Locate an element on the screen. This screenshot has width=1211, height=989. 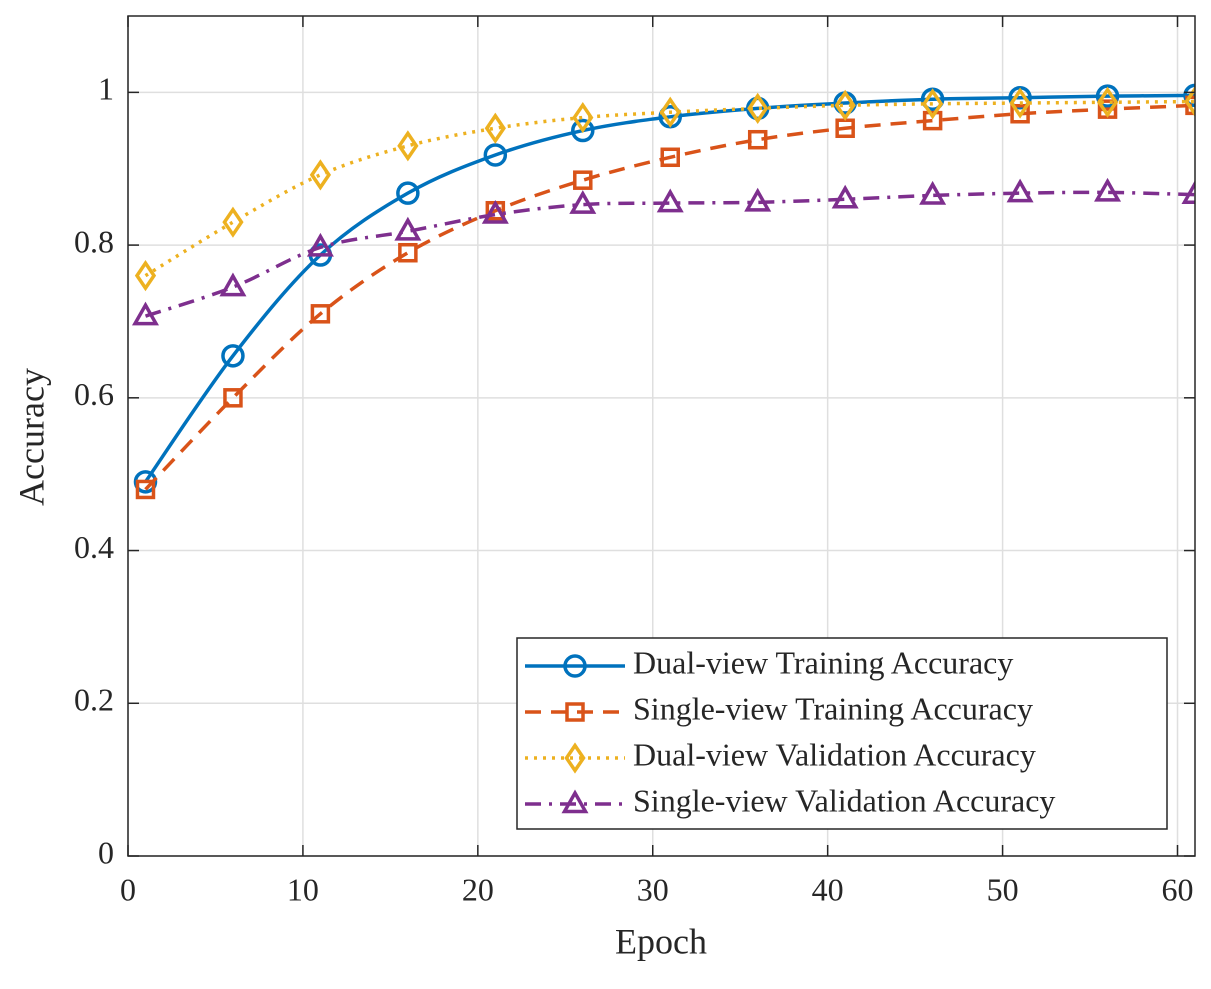
x-tick-label: 20 is located at coordinates (478, 889).